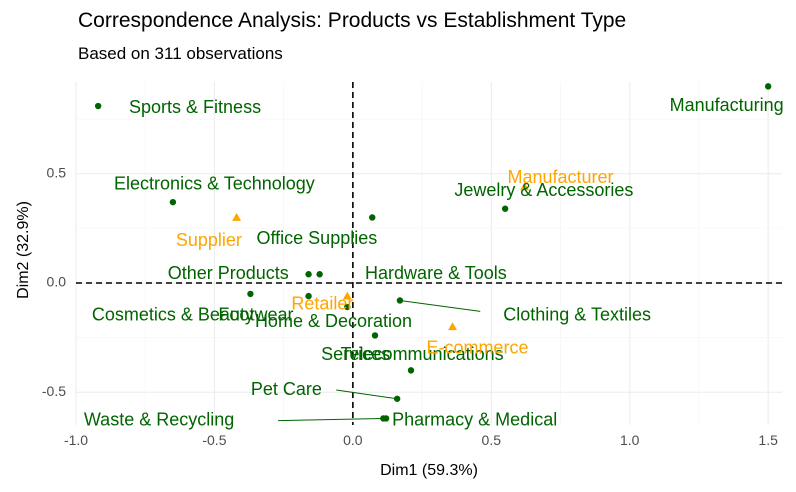  Describe the element at coordinates (316, 238) in the screenshot. I see `row-point-label: Office Supplies` at that location.